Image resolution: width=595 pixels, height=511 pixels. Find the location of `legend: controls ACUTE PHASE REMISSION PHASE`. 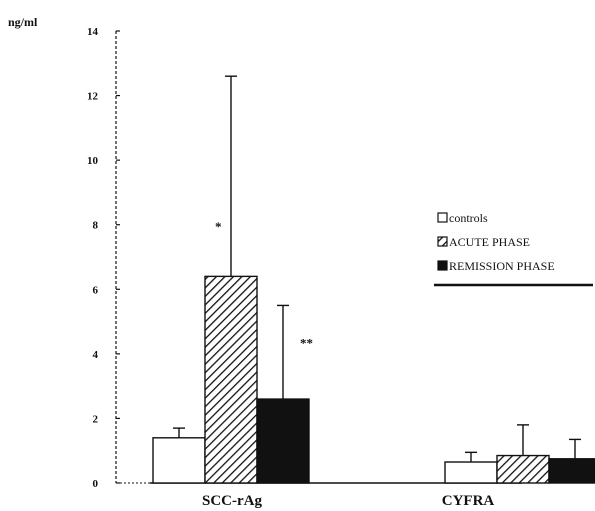

legend: controls ACUTE PHASE REMISSION PHASE is located at coordinates (513, 249).